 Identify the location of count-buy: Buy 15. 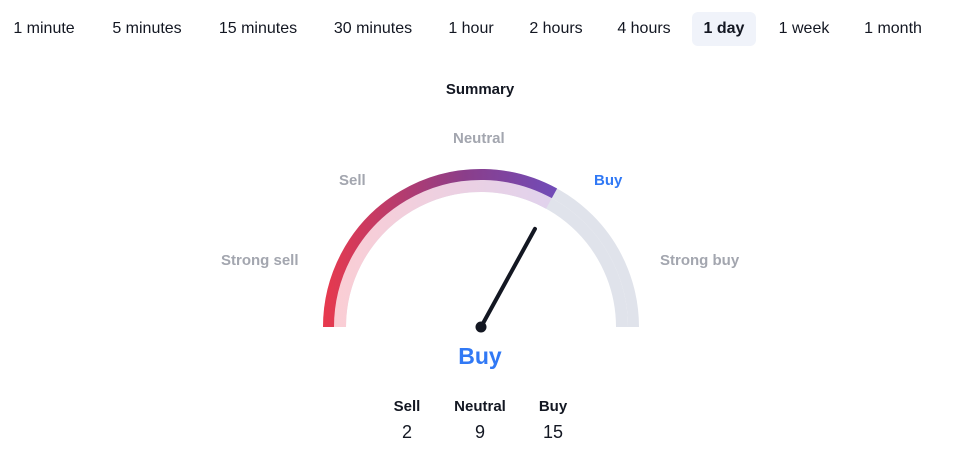
(553, 420).